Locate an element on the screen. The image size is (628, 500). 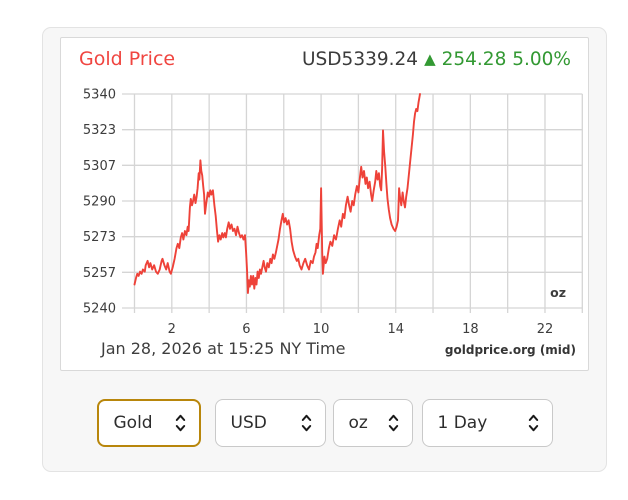
svg-text: 6 is located at coordinates (246, 329).